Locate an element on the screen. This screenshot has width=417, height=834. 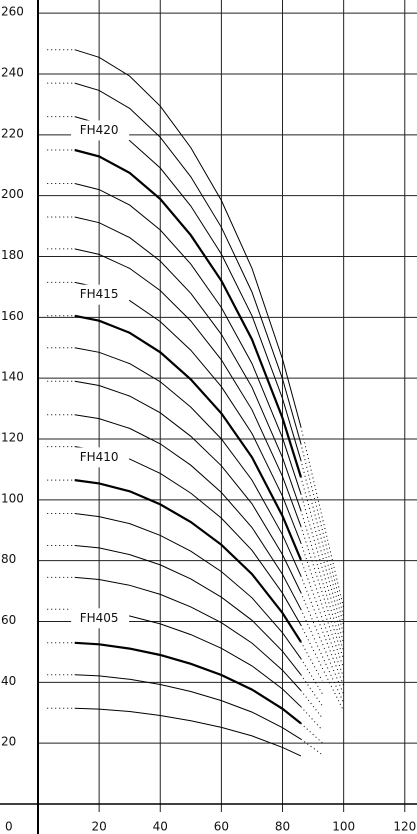
series-label: FH415 is located at coordinates (99, 294).